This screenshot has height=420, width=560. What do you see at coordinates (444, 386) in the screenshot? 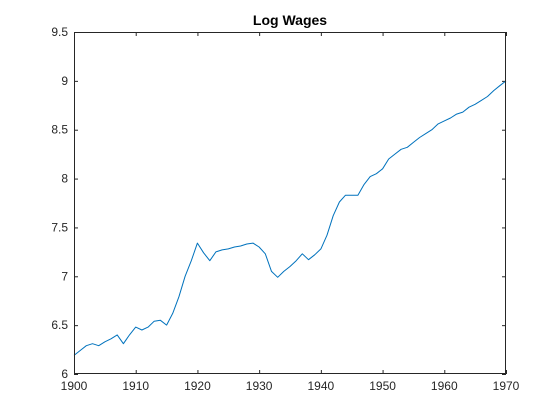
I see `x-tick-label: 1960` at bounding box center [444, 386].